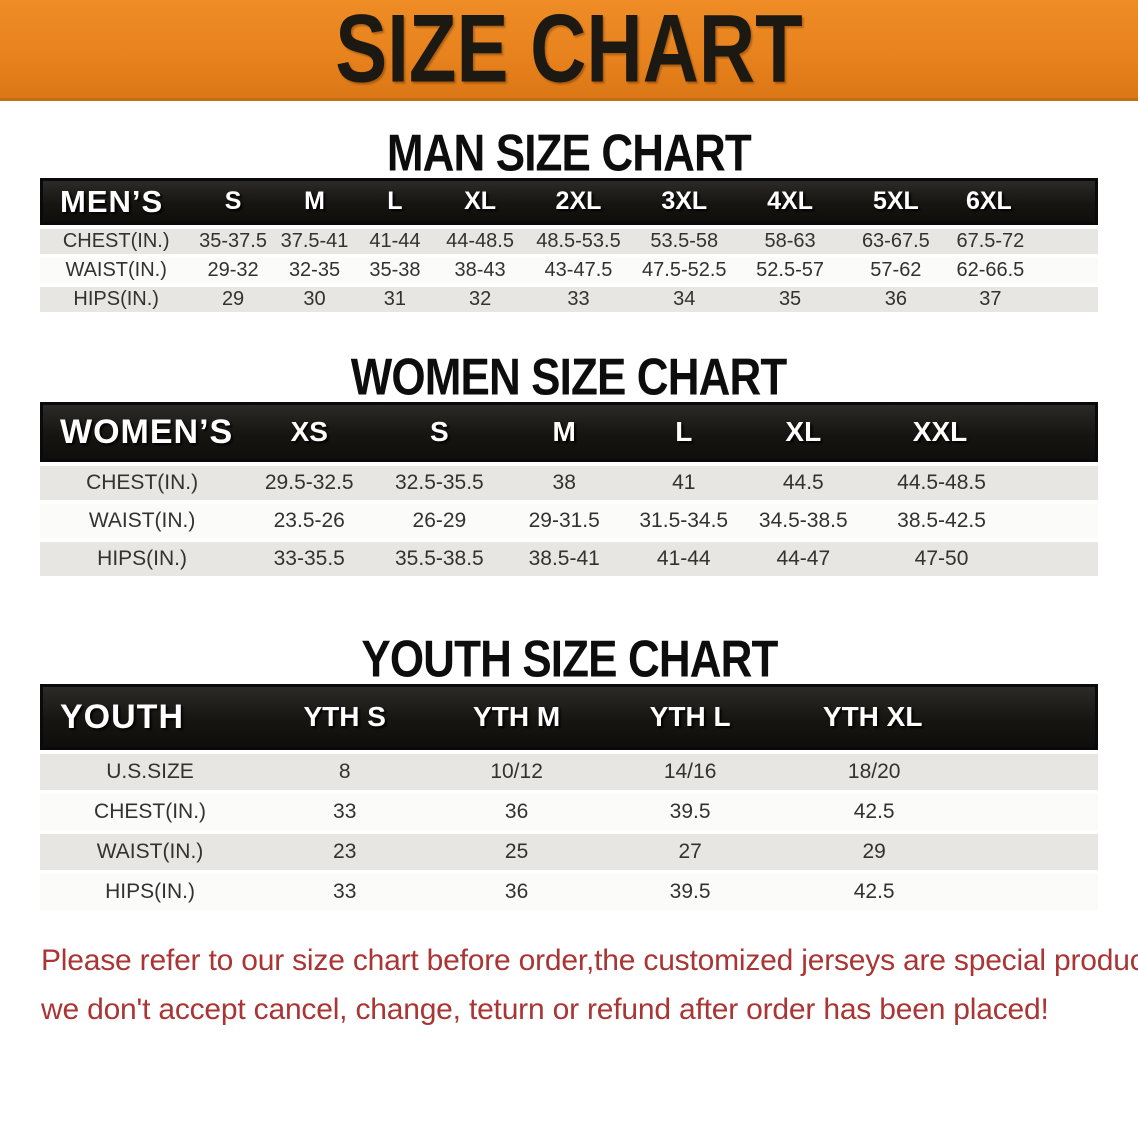 This screenshot has width=1138, height=1132. I want to click on size-column-label: 3XL, so click(684, 201).